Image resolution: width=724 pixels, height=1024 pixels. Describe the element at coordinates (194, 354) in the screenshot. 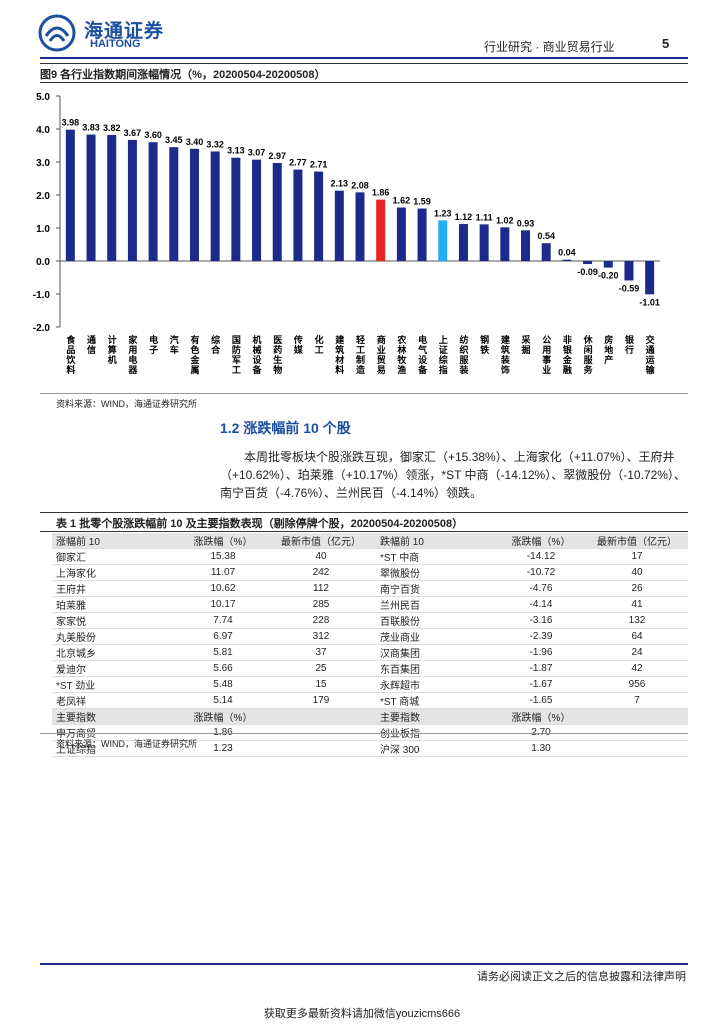

I see `x-tick-label: 有色金属` at that location.